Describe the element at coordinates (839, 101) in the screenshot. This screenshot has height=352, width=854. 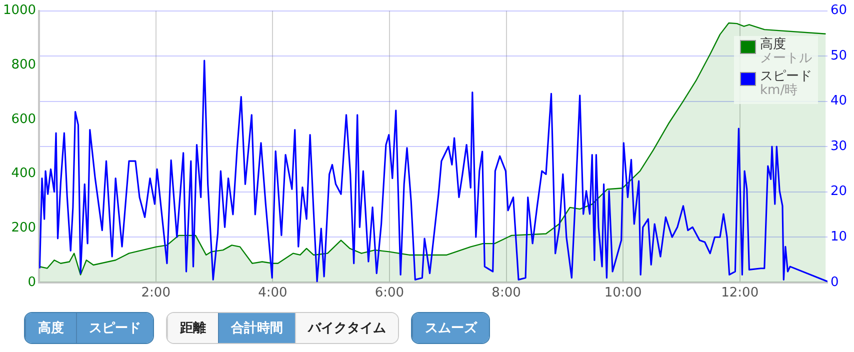
I see `y2-tick-label: 40` at that location.